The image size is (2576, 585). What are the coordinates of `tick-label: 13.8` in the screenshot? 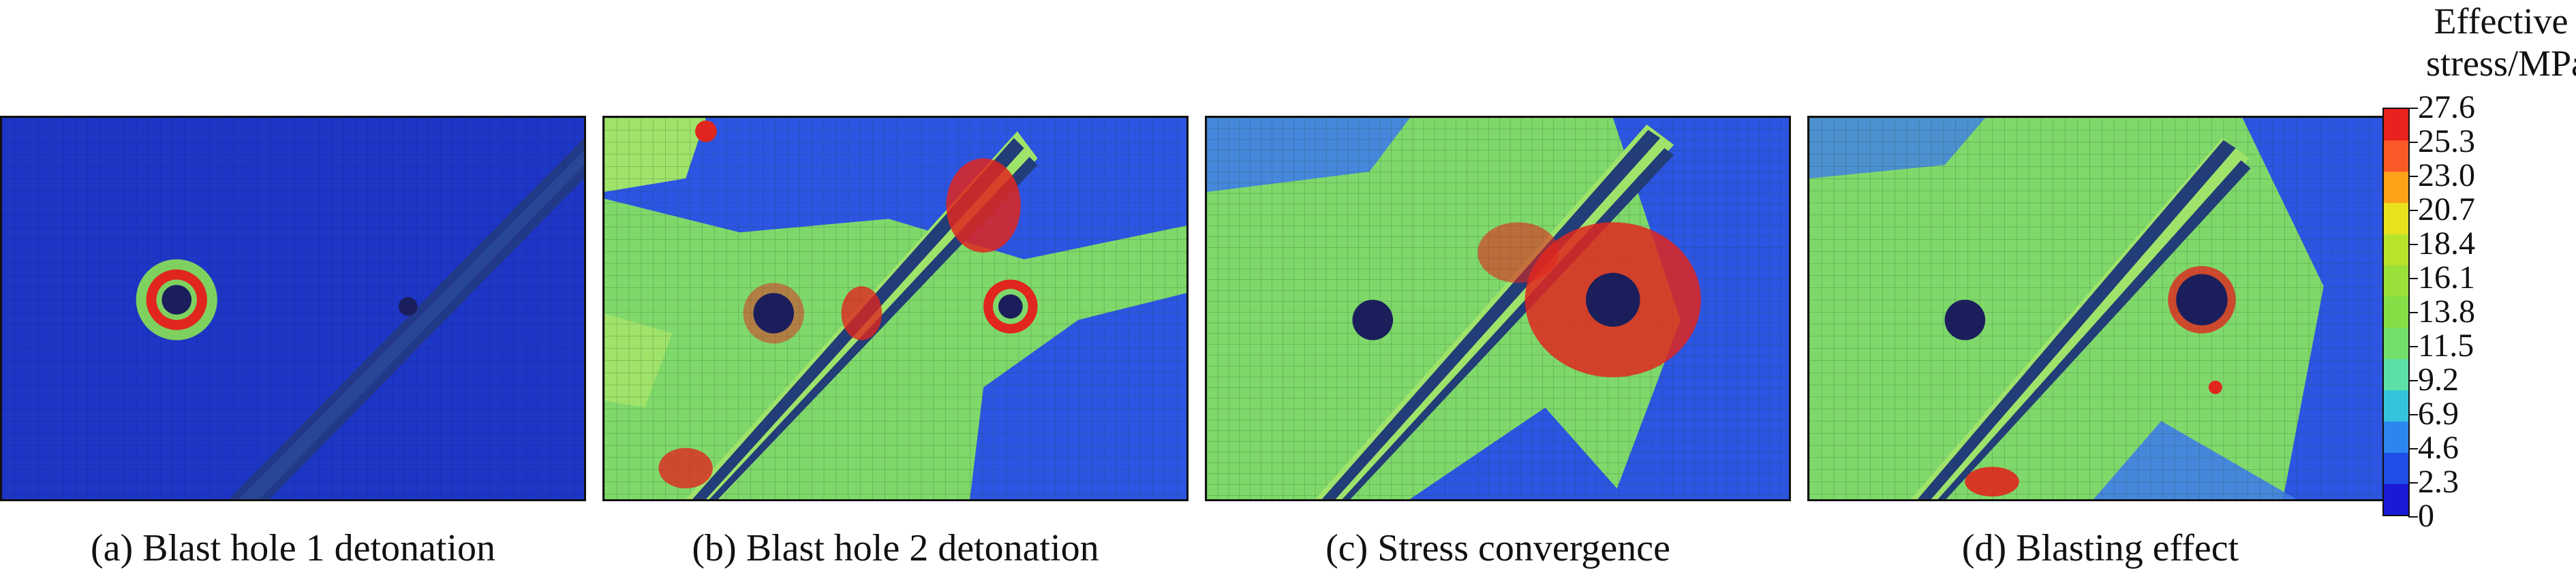 It's located at (2441, 312).